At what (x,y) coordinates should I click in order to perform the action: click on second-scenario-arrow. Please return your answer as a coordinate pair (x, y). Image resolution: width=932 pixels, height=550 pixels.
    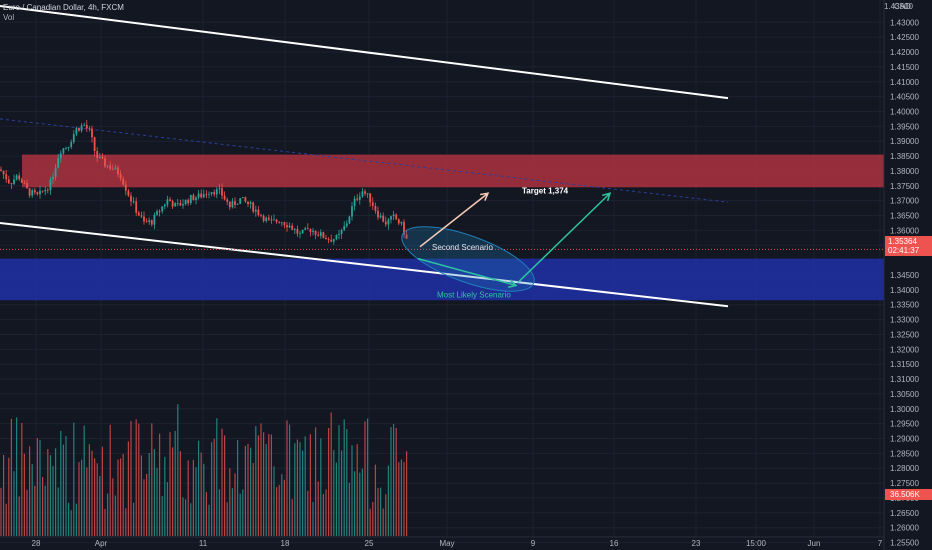
    Looking at the image, I should click on (454, 220).